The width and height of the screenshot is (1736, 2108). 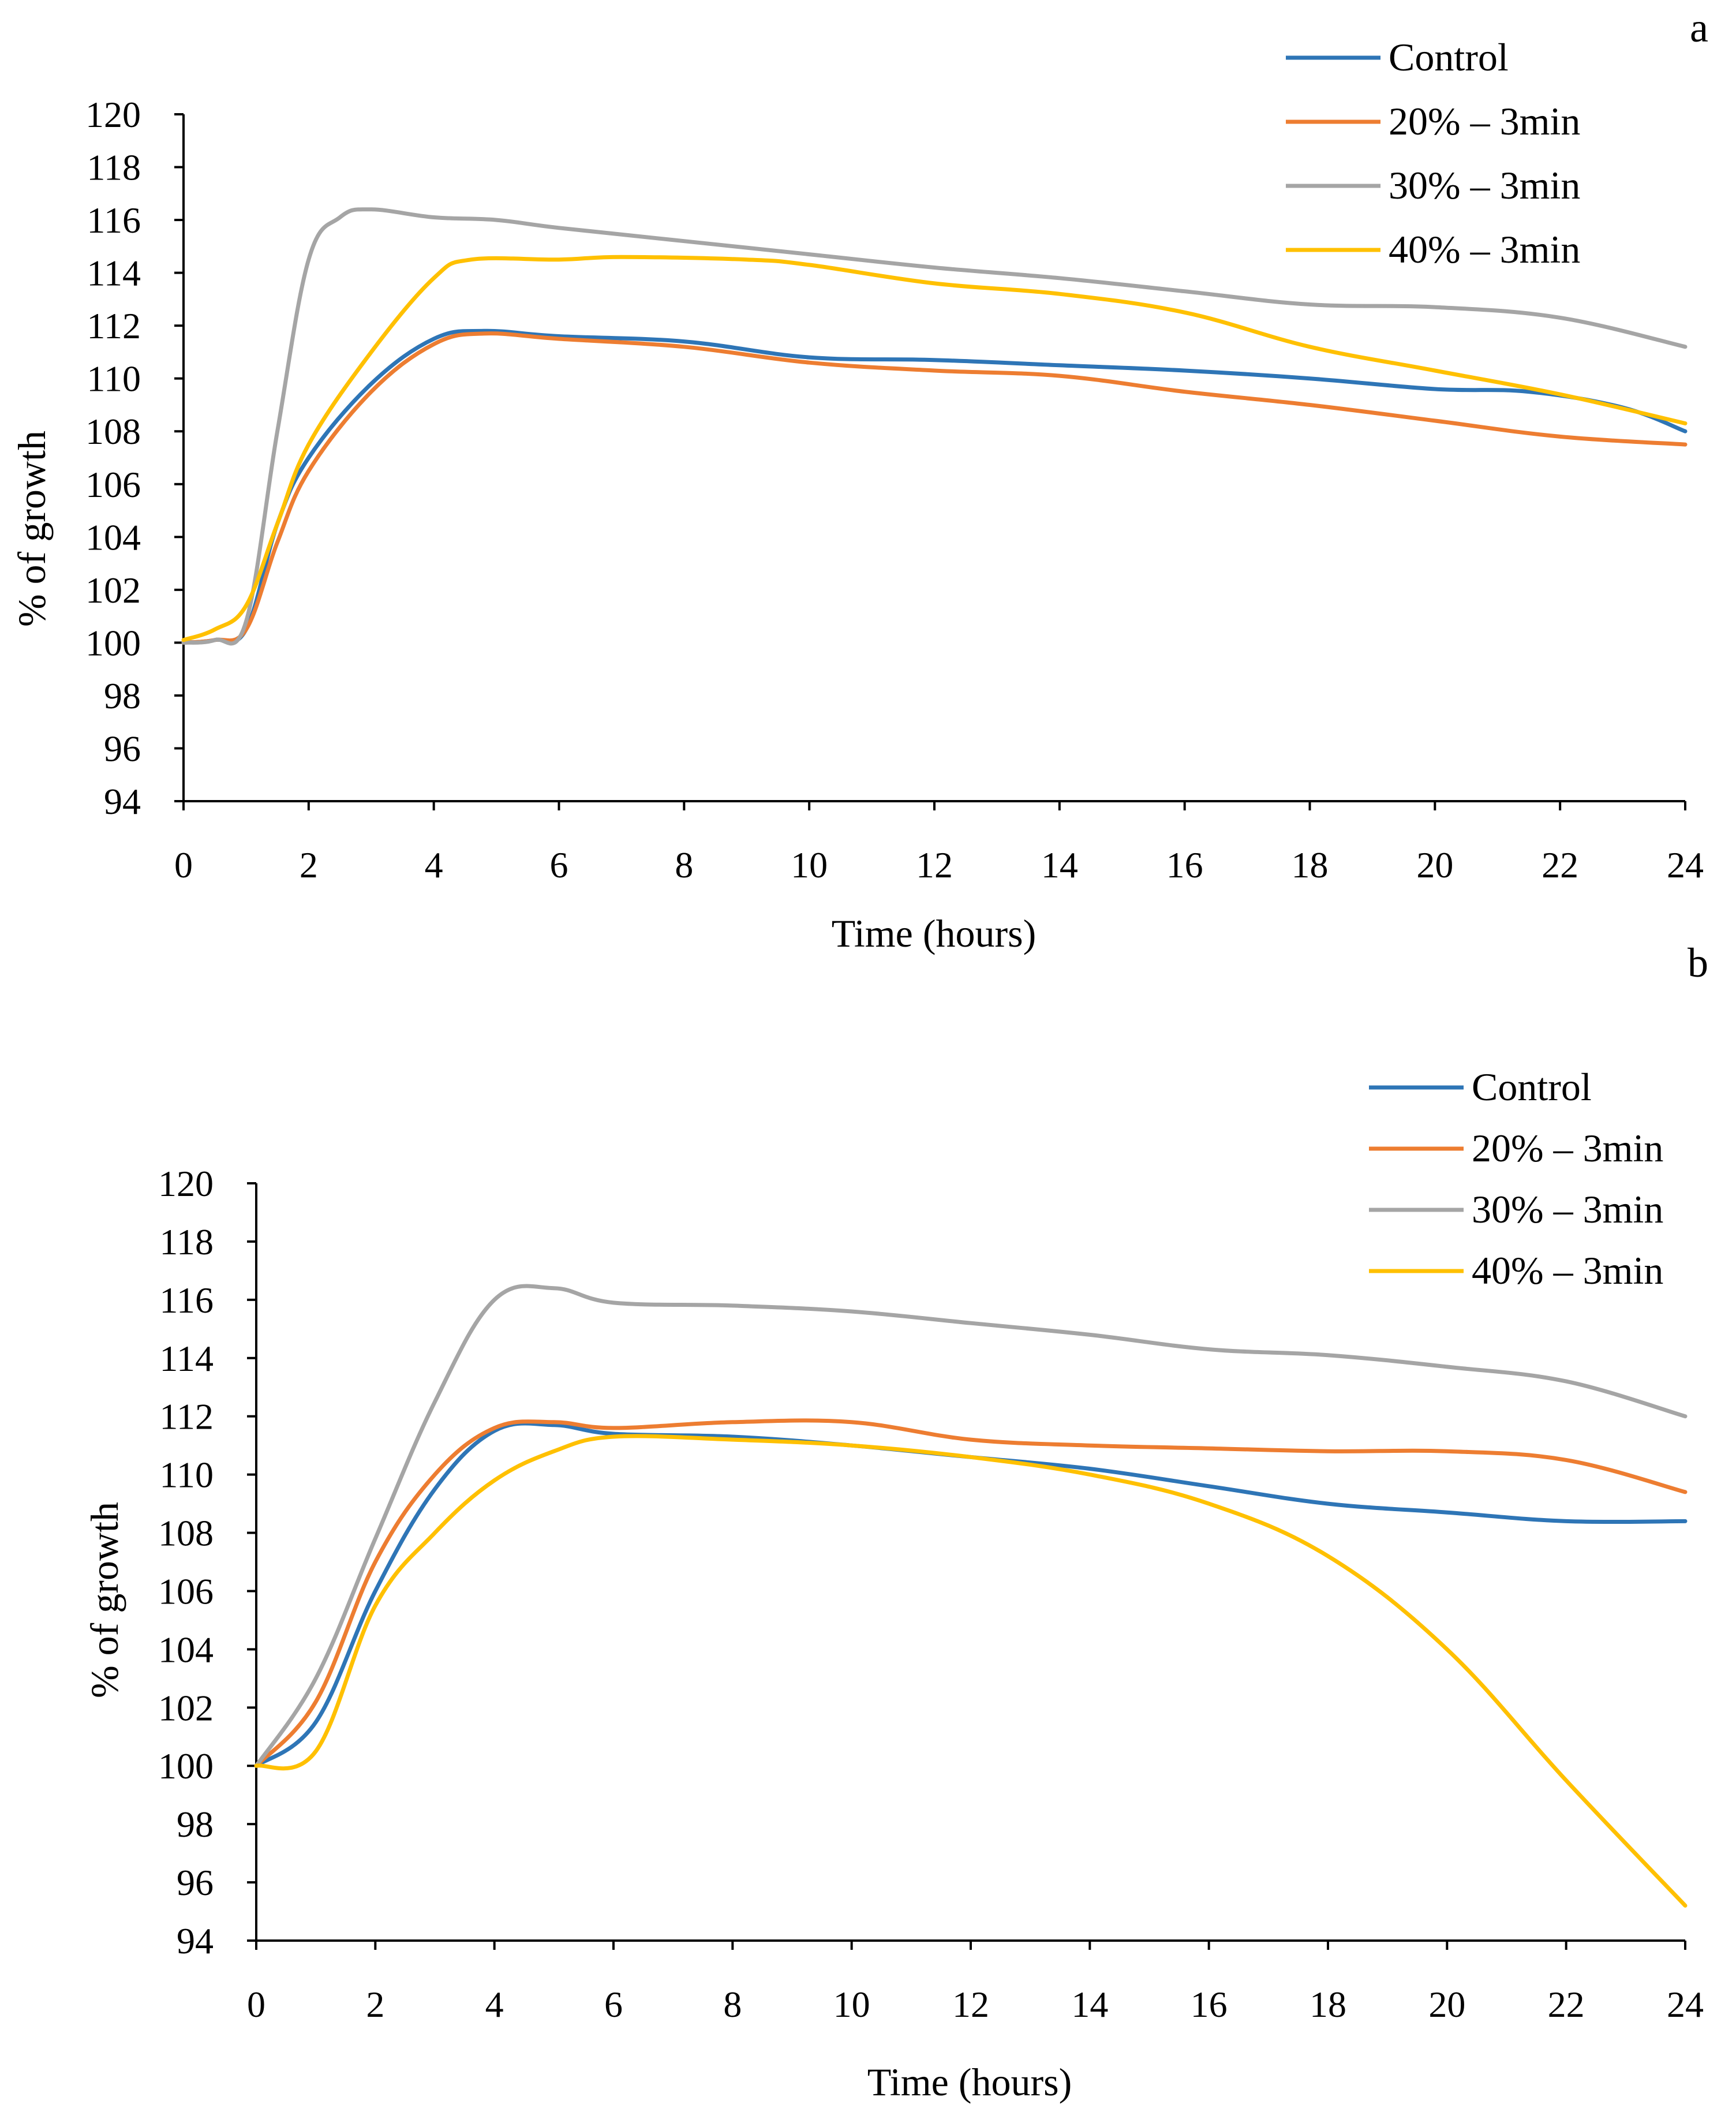 What do you see at coordinates (196, 1883) in the screenshot?
I see `y-tick-label-b: 96` at bounding box center [196, 1883].